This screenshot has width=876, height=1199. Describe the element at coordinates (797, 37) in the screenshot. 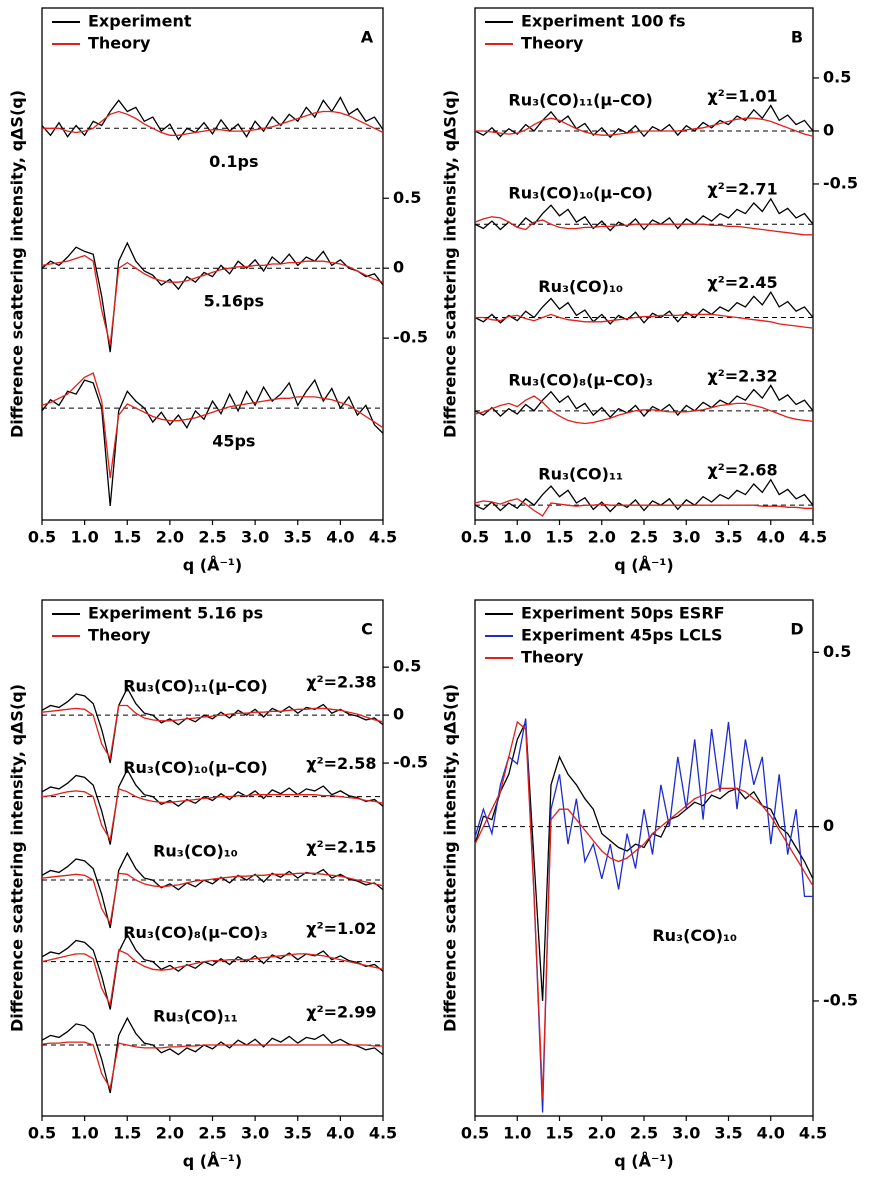

I see `panel-letter: B` at that location.